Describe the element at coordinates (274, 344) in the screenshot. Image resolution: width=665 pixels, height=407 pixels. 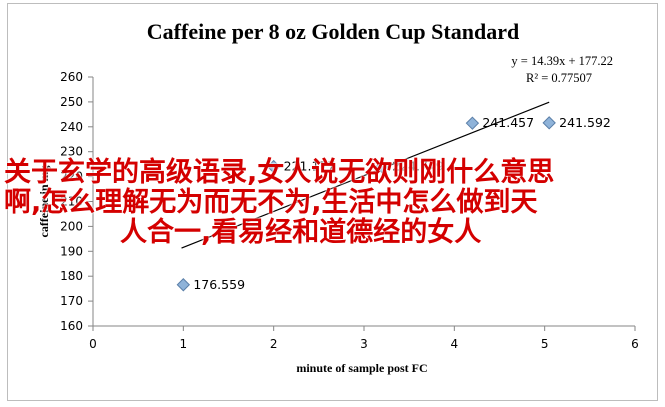
I see `x-tick-label: 2` at that location.